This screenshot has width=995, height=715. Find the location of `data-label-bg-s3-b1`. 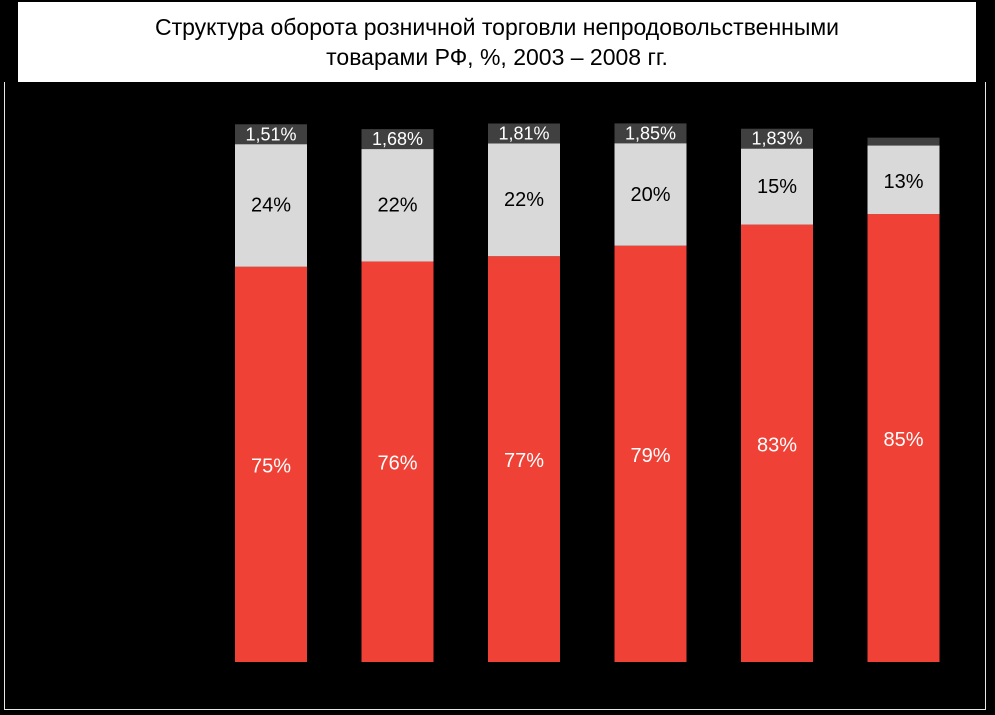

data-label-bg-s3-b1 is located at coordinates (271, 134).